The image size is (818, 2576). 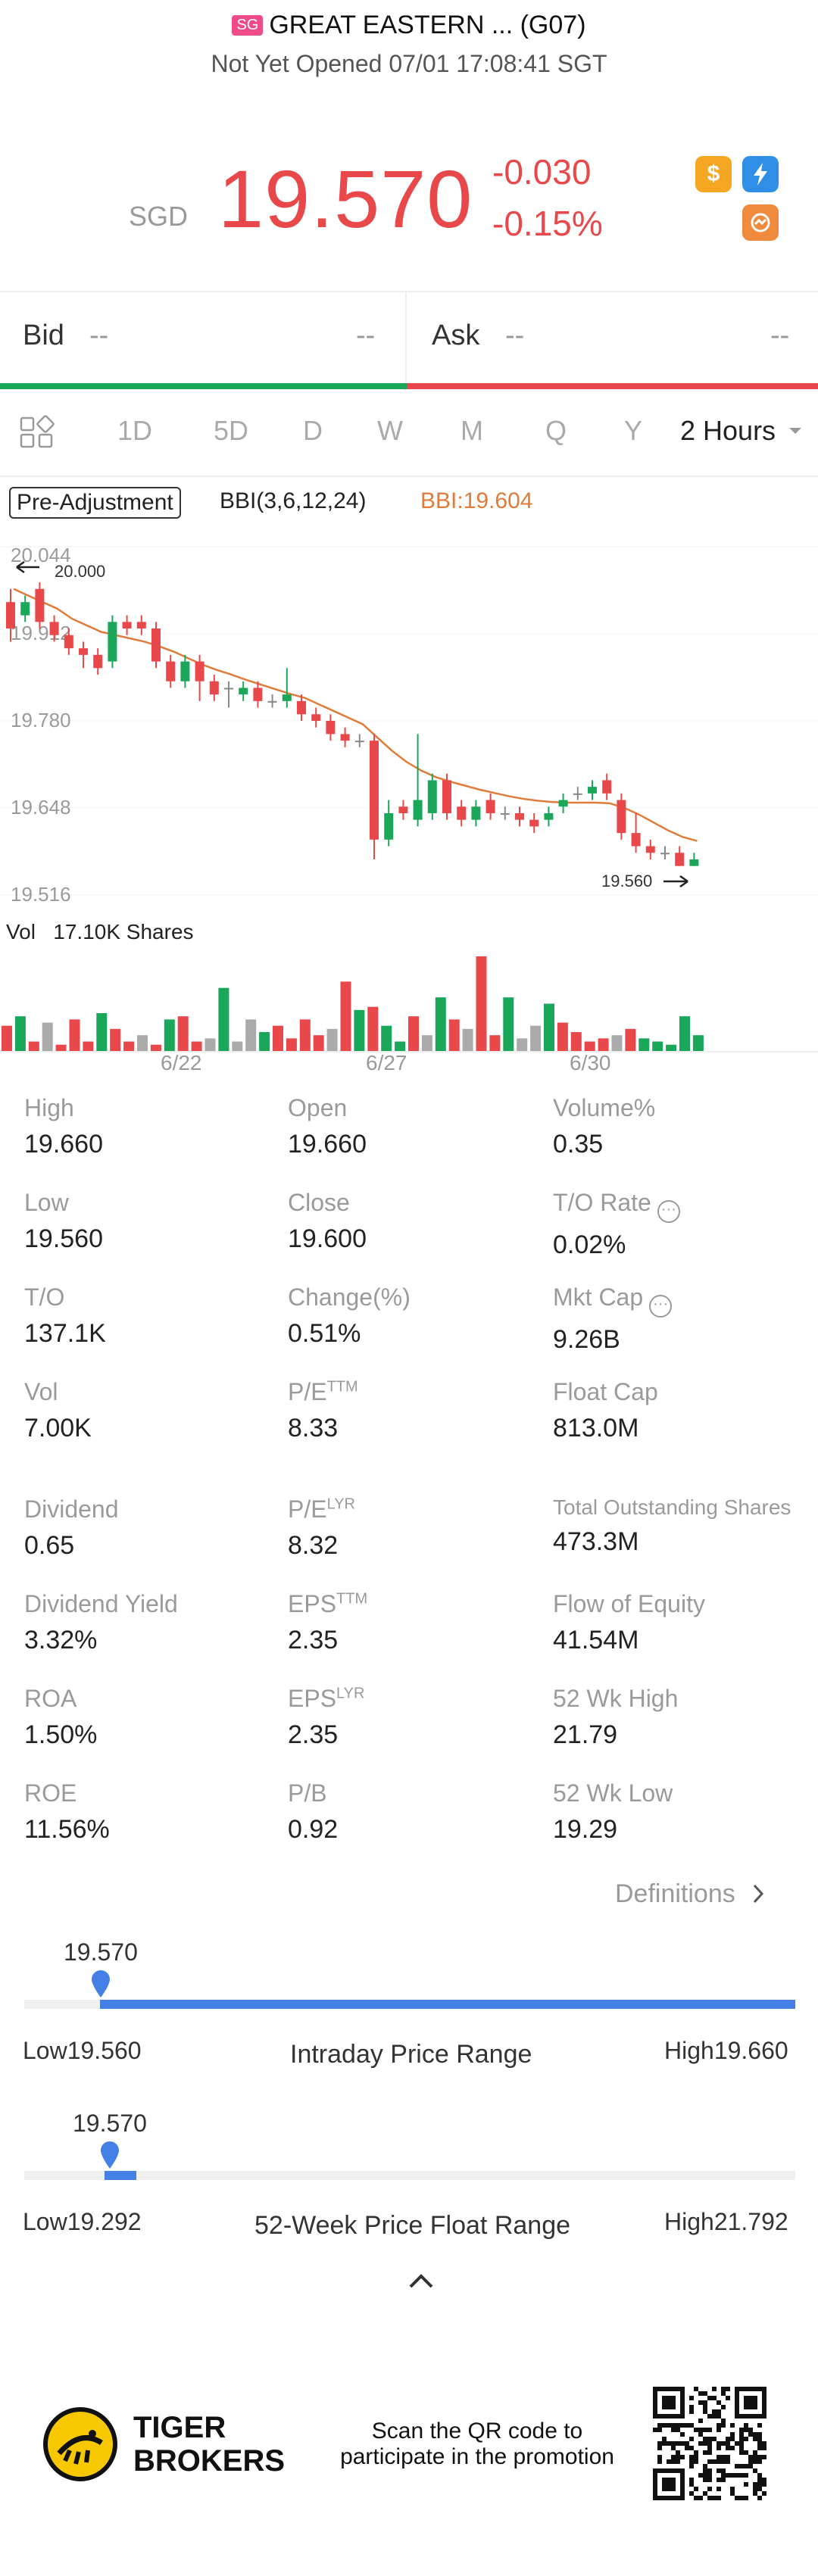 I want to click on stat-label: Vol, so click(x=41, y=1391).